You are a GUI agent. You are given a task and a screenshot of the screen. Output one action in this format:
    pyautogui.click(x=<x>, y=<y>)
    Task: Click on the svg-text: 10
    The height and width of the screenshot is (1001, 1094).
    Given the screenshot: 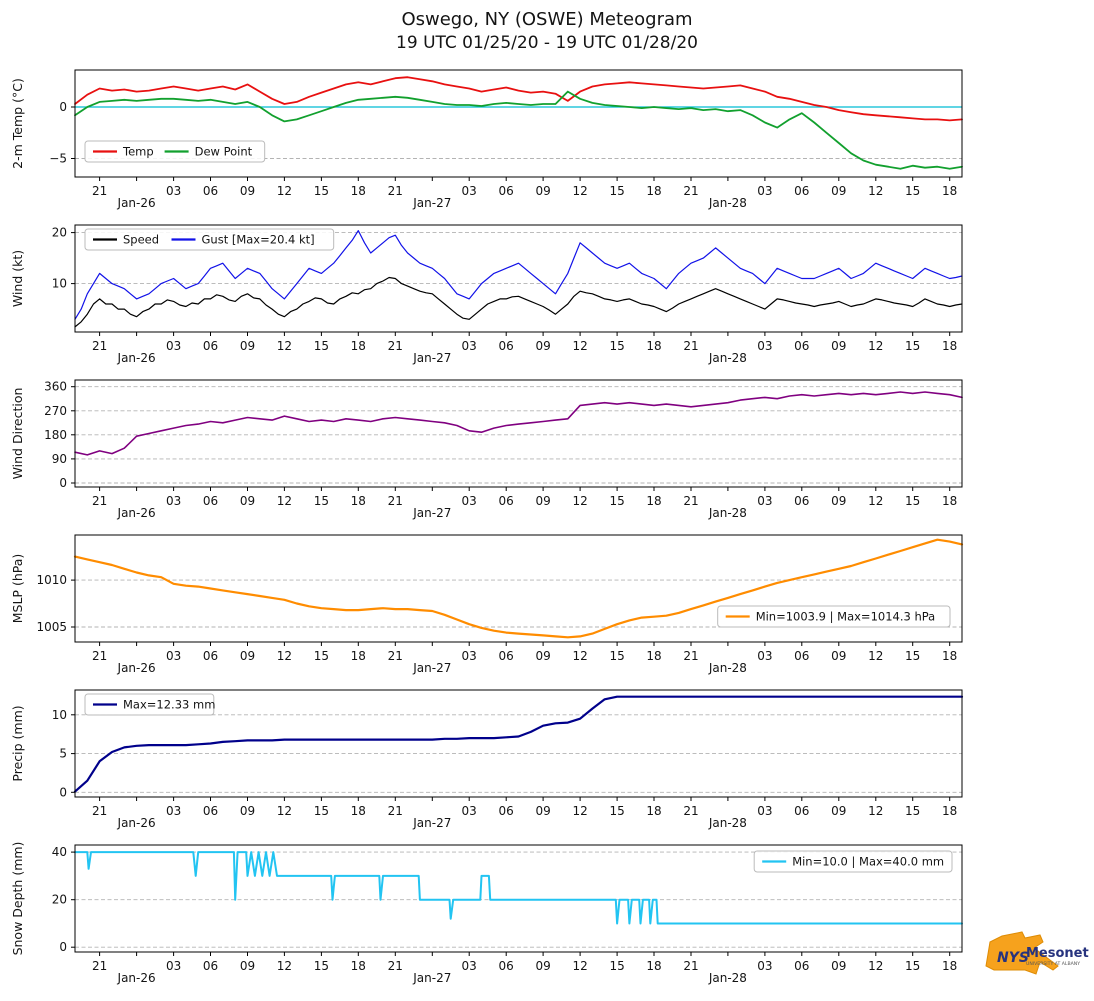 What is the action you would take?
    pyautogui.click(x=59, y=284)
    